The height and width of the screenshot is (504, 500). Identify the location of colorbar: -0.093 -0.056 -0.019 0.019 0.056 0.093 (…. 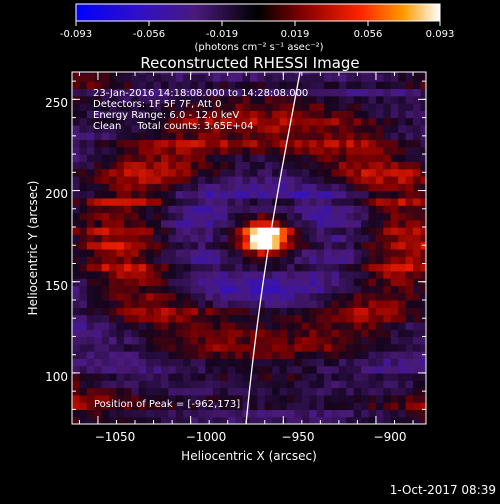
(257, 28).